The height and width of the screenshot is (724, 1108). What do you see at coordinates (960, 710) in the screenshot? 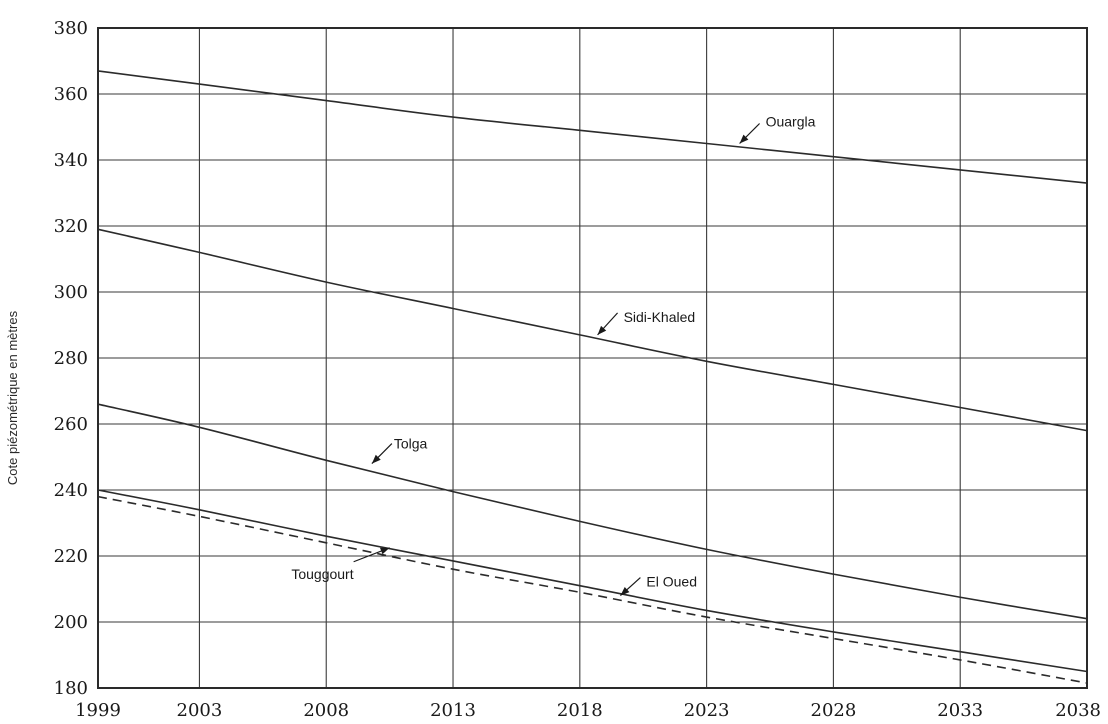
I see `x-tick-label-2033: 2033` at bounding box center [960, 710].